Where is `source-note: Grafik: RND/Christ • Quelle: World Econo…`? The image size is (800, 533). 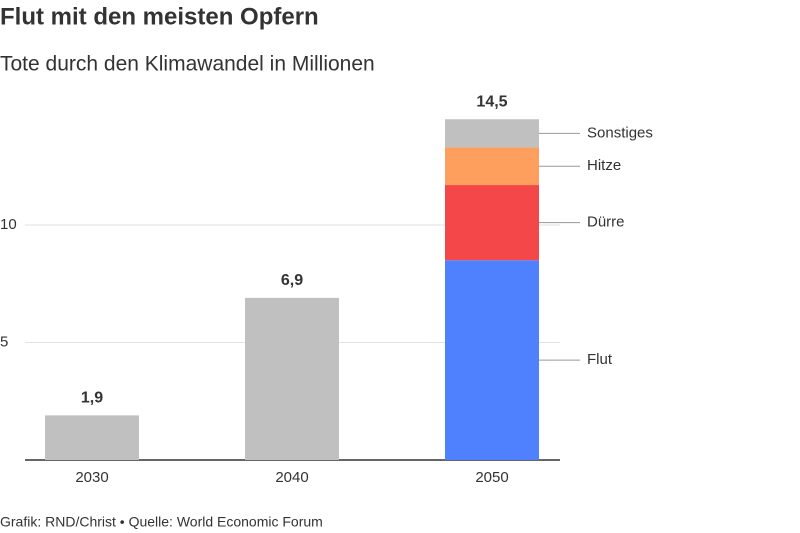
source-note: Grafik: RND/Christ • Quelle: World Econo… is located at coordinates (161, 522).